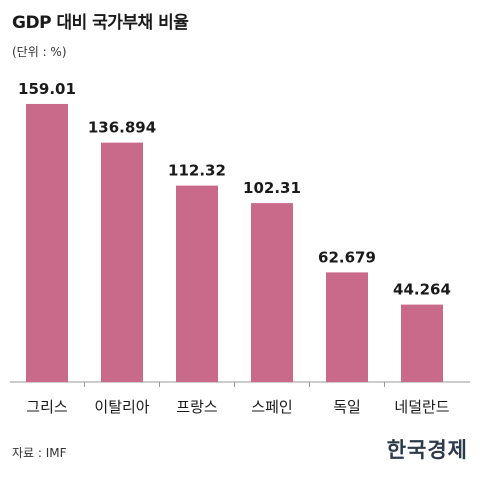 The height and width of the screenshot is (480, 480). I want to click on category-label: 독일, so click(347, 407).